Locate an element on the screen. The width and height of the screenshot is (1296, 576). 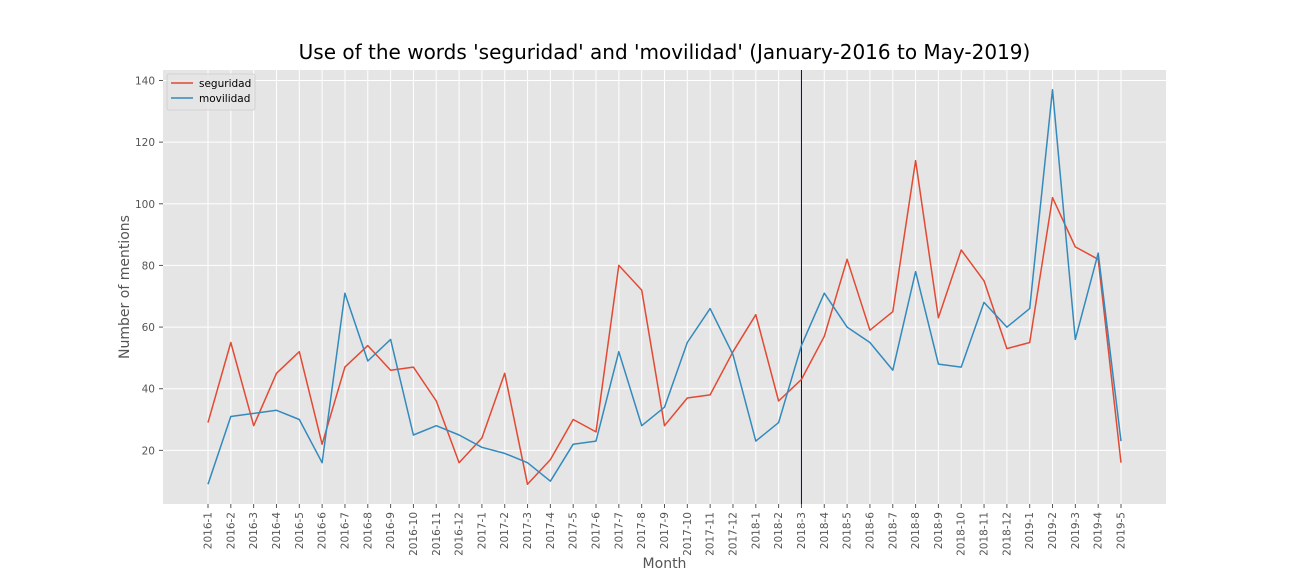
x-tick-label: 2018-11 is located at coordinates (985, 534).